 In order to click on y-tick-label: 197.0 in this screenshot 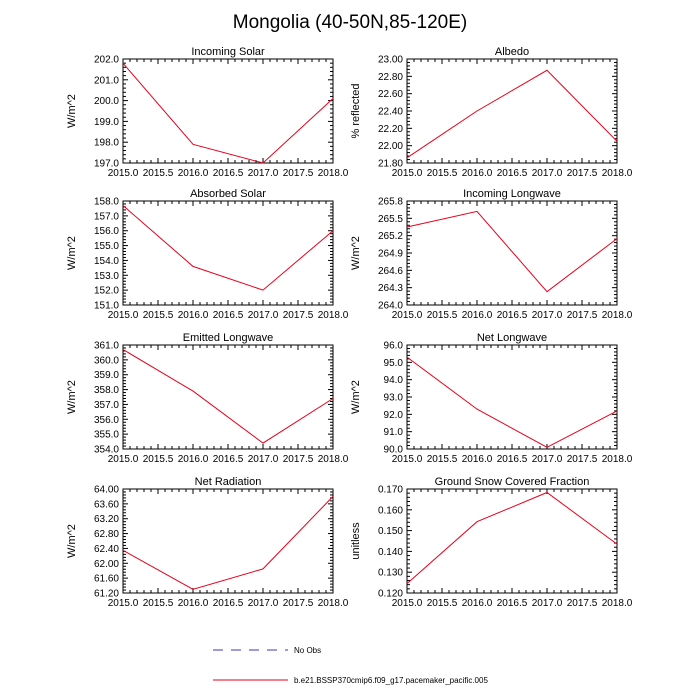, I will do `click(106, 164)`.